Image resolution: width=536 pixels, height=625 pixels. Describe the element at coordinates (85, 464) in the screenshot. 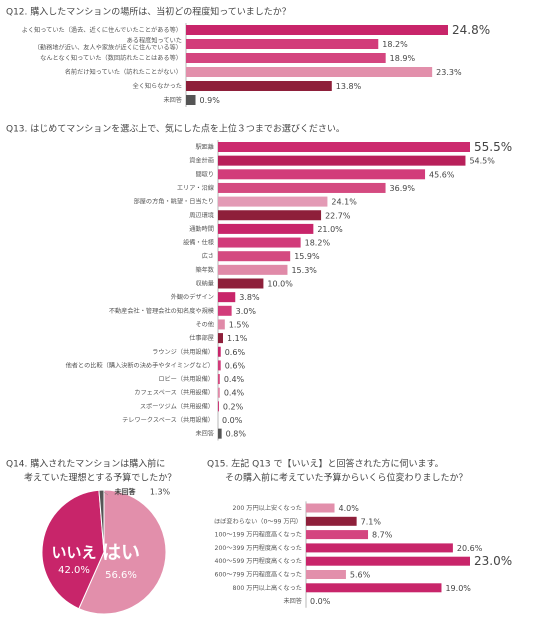

I see `chart-title: Q14. 購入されたマンションは購入前に` at that location.